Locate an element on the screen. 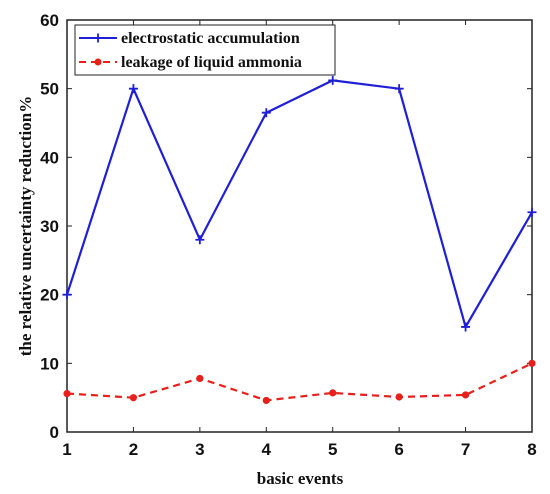  y-tick-label: 40 is located at coordinates (49, 157).